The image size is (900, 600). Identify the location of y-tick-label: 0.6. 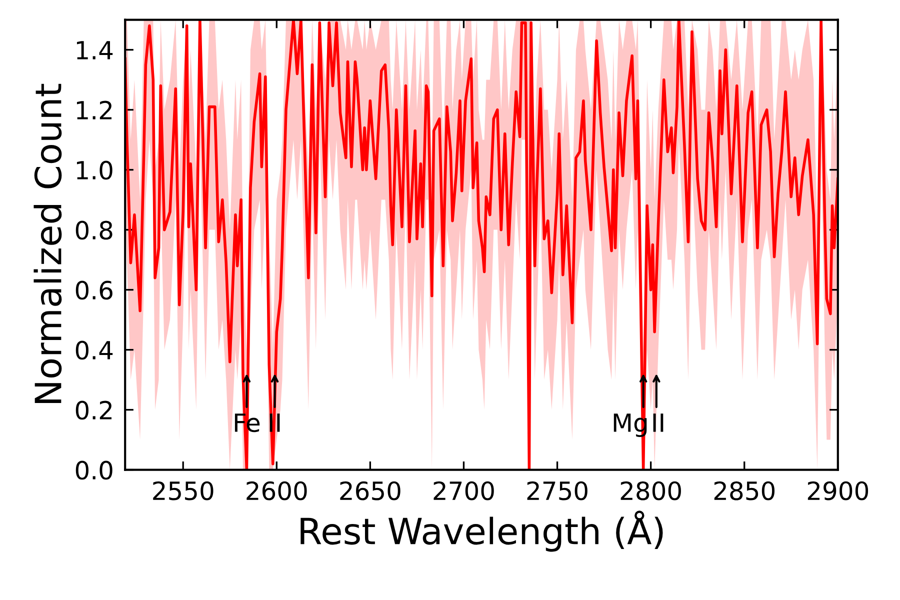
(94, 290).